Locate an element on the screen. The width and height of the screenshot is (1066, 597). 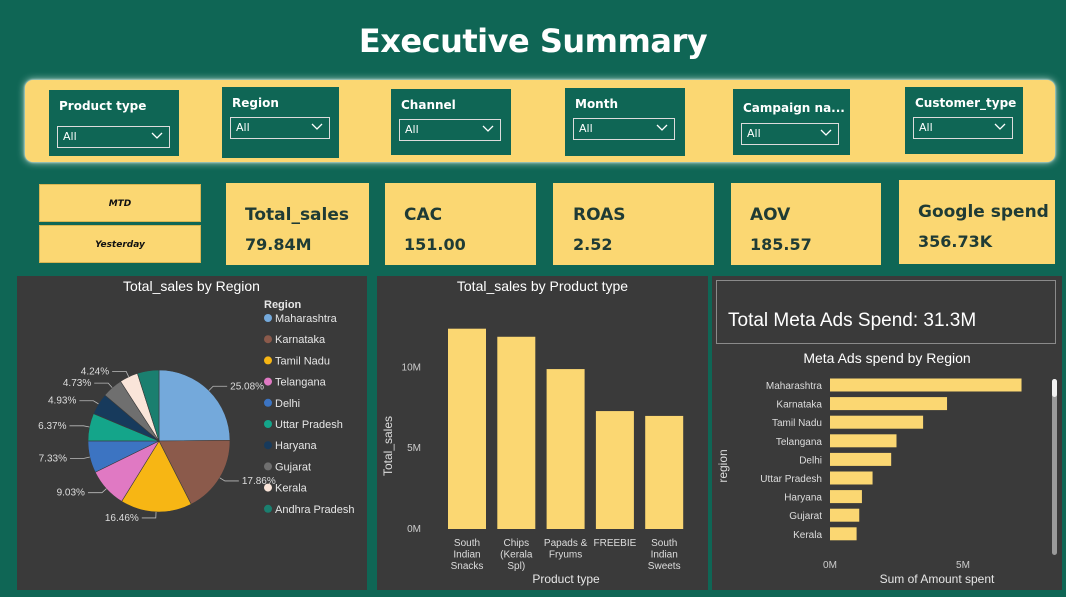
pie-data-label: 4.24% is located at coordinates (95, 371).